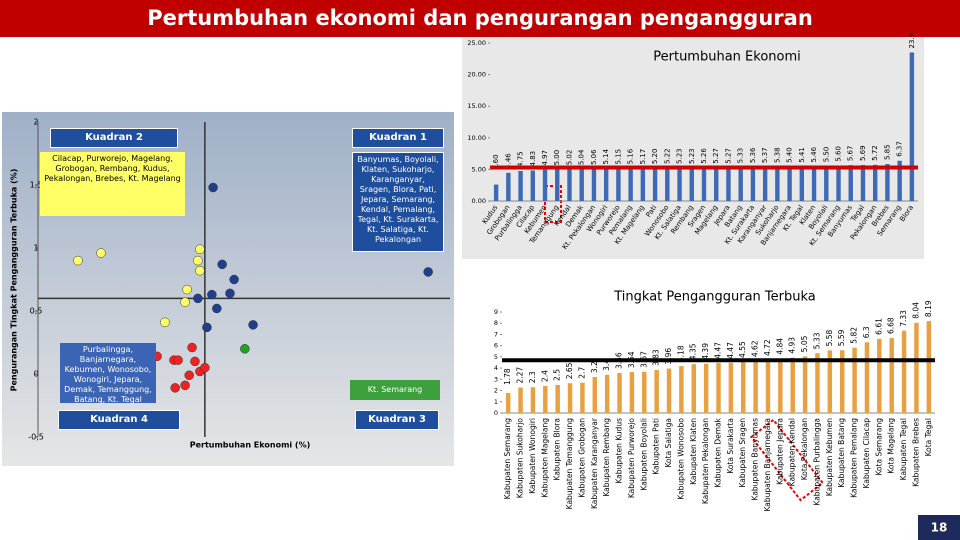 This screenshot has height=540, width=960. Describe the element at coordinates (398, 138) in the screenshot. I see `quadrant-title: Kuadran 1` at that location.